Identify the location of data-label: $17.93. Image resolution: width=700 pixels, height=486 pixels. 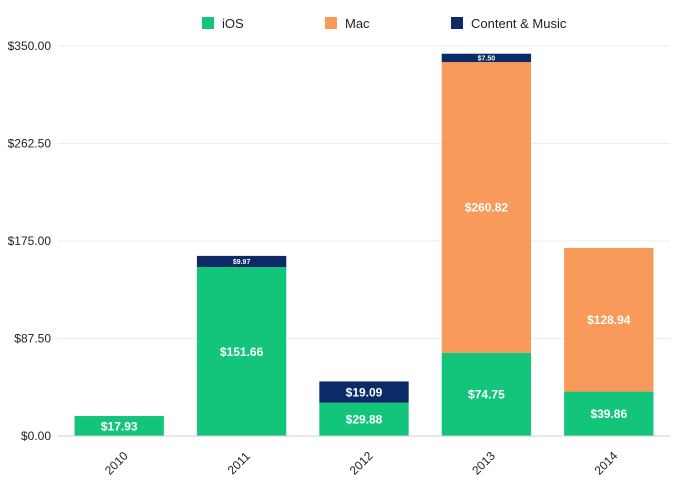
(119, 426).